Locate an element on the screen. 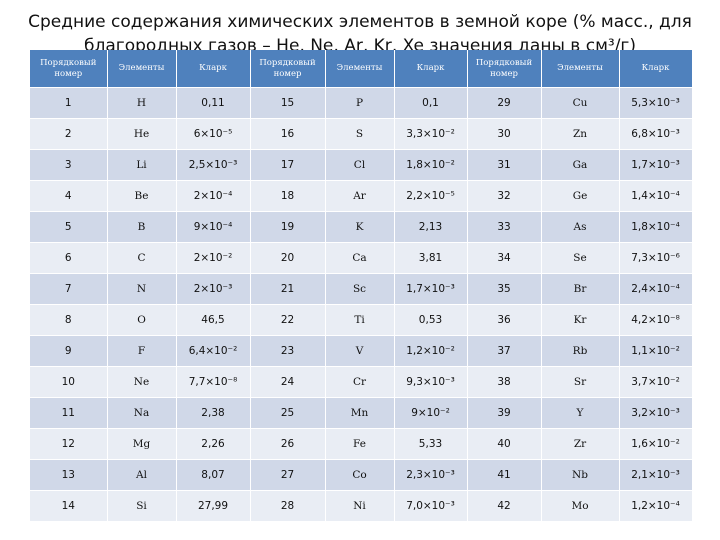 The width and height of the screenshot is (720, 540). number-cell: 8 is located at coordinates (69, 320).